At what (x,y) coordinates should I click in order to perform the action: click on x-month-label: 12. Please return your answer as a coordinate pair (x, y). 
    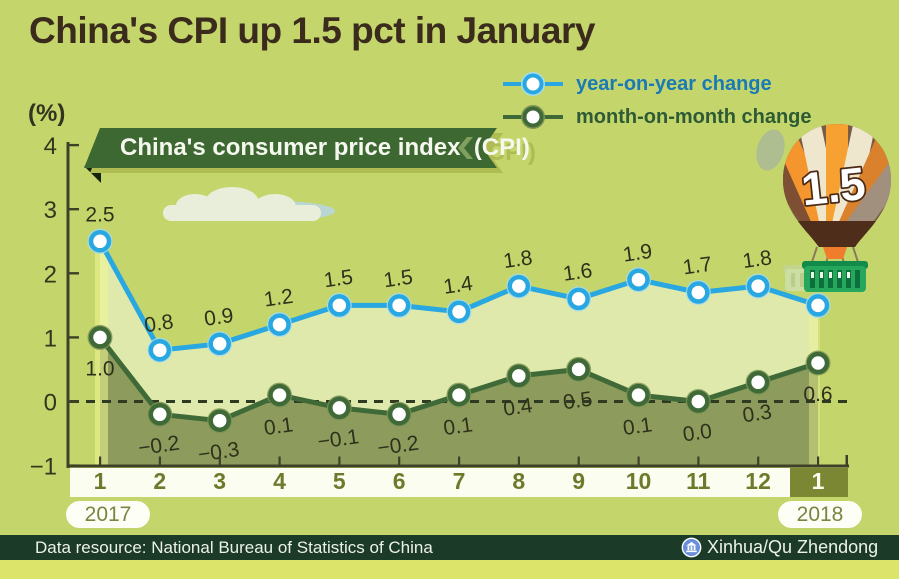
    Looking at the image, I should click on (758, 481).